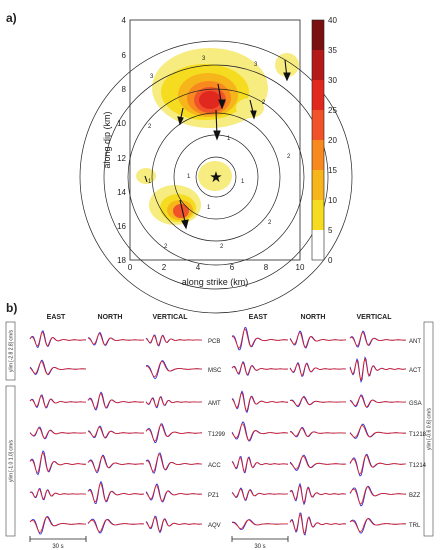  I want to click on svg-text: 3, so click(256, 65).